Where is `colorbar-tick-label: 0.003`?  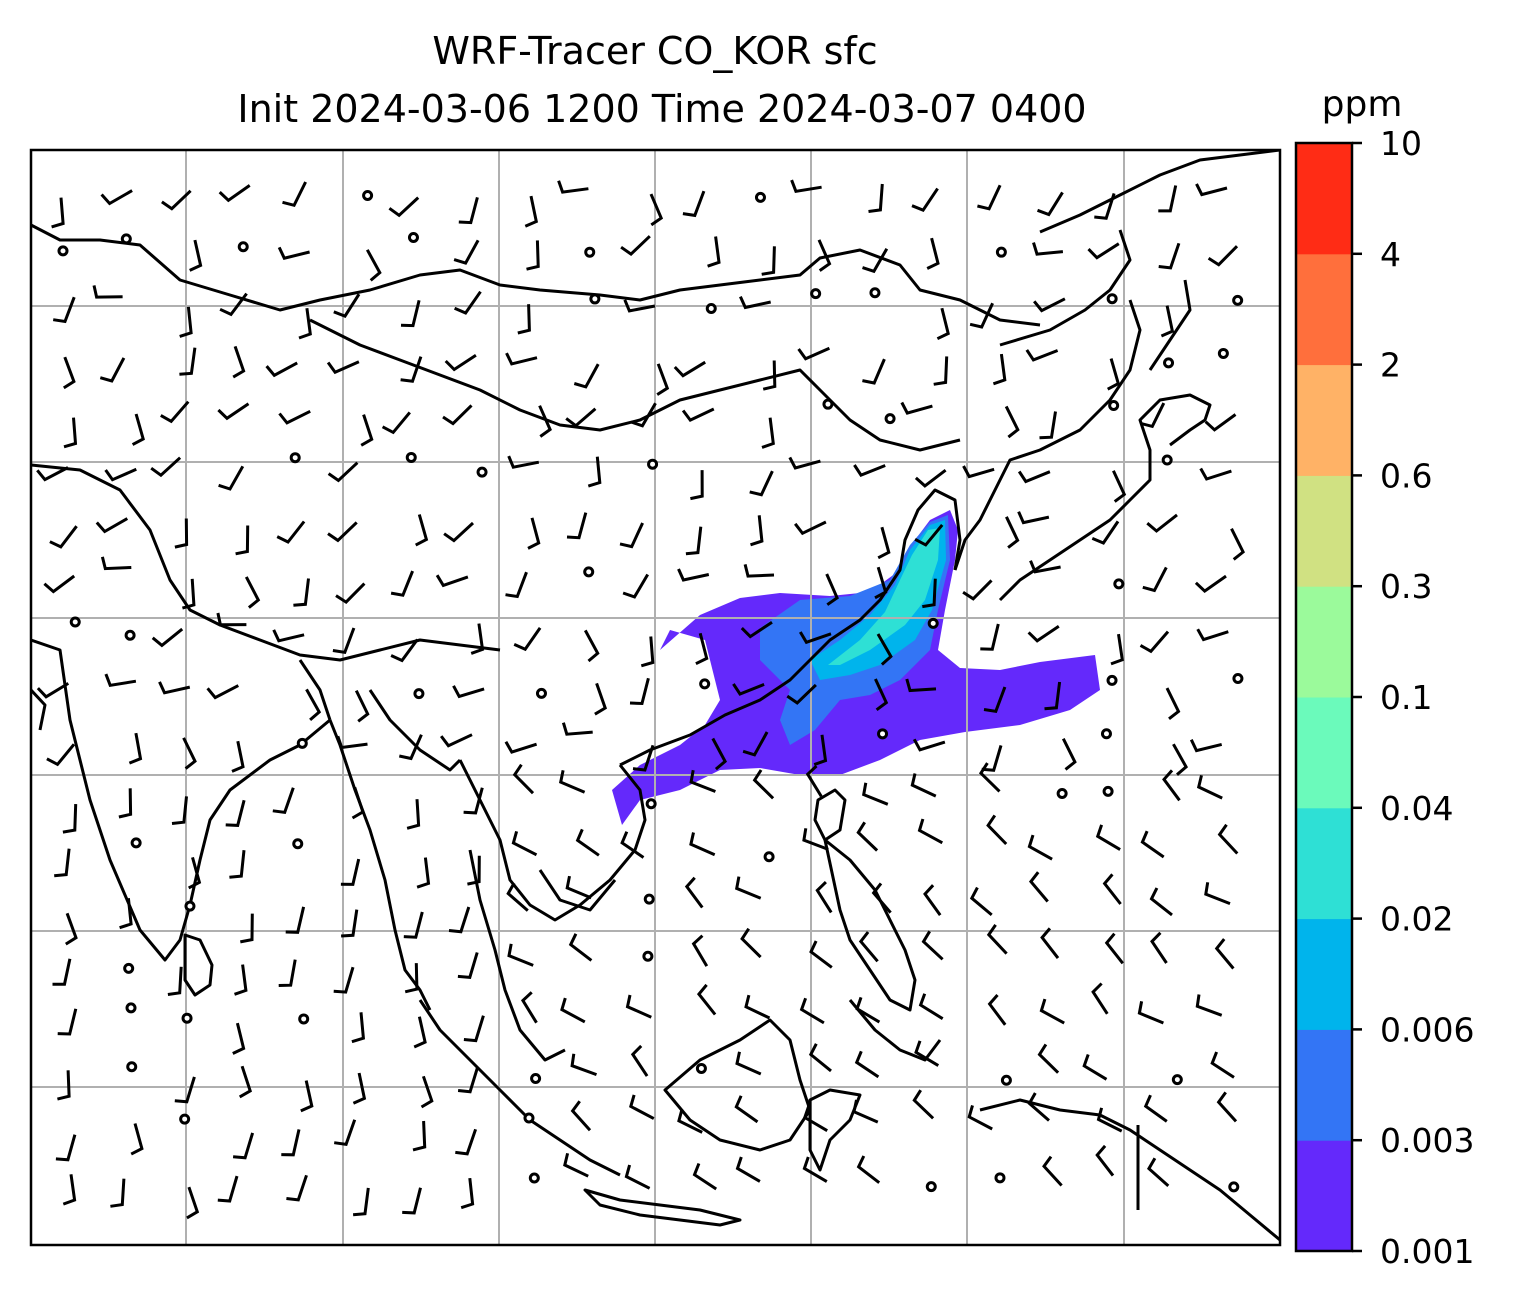 colorbar-tick-label: 0.003 is located at coordinates (1427, 1140).